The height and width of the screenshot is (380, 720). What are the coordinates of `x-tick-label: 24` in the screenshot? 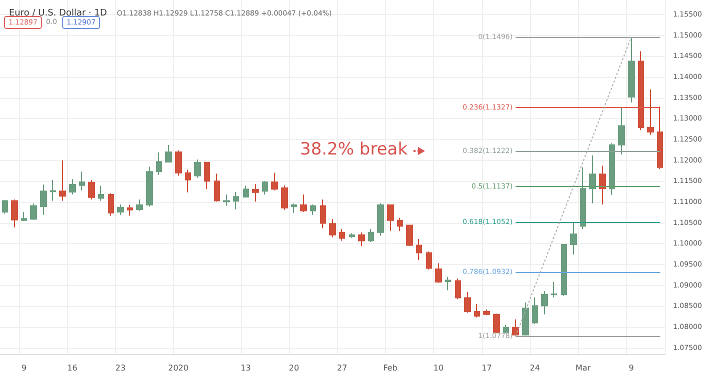 It's located at (535, 368).